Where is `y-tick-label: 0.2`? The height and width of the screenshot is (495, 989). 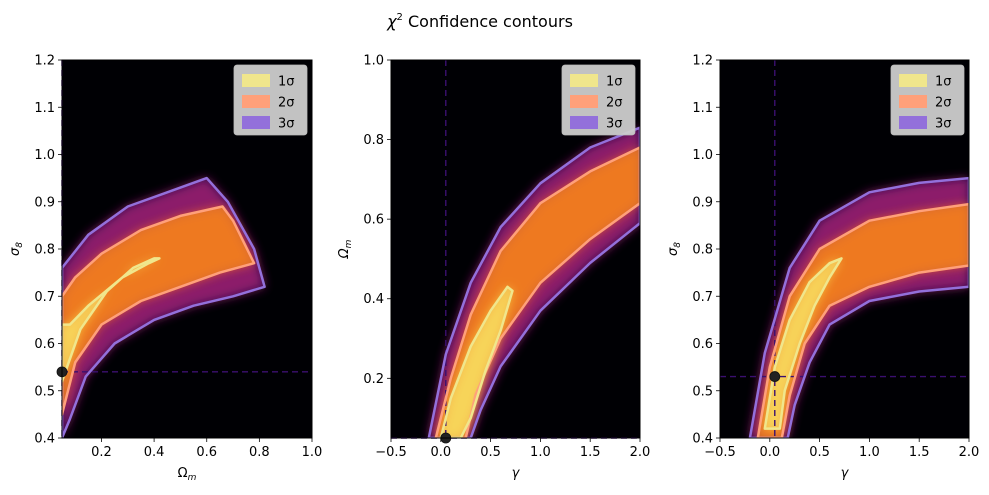 y-tick-label: 0.2 is located at coordinates (373, 379).